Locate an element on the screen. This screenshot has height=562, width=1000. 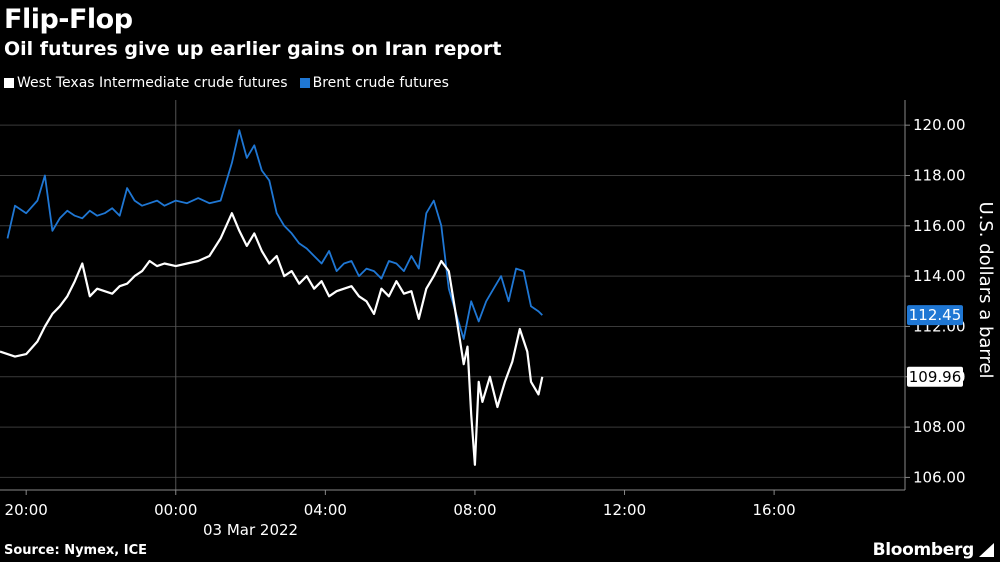
y-axis-title: U.S. dollars a barrel is located at coordinates (985, 289).